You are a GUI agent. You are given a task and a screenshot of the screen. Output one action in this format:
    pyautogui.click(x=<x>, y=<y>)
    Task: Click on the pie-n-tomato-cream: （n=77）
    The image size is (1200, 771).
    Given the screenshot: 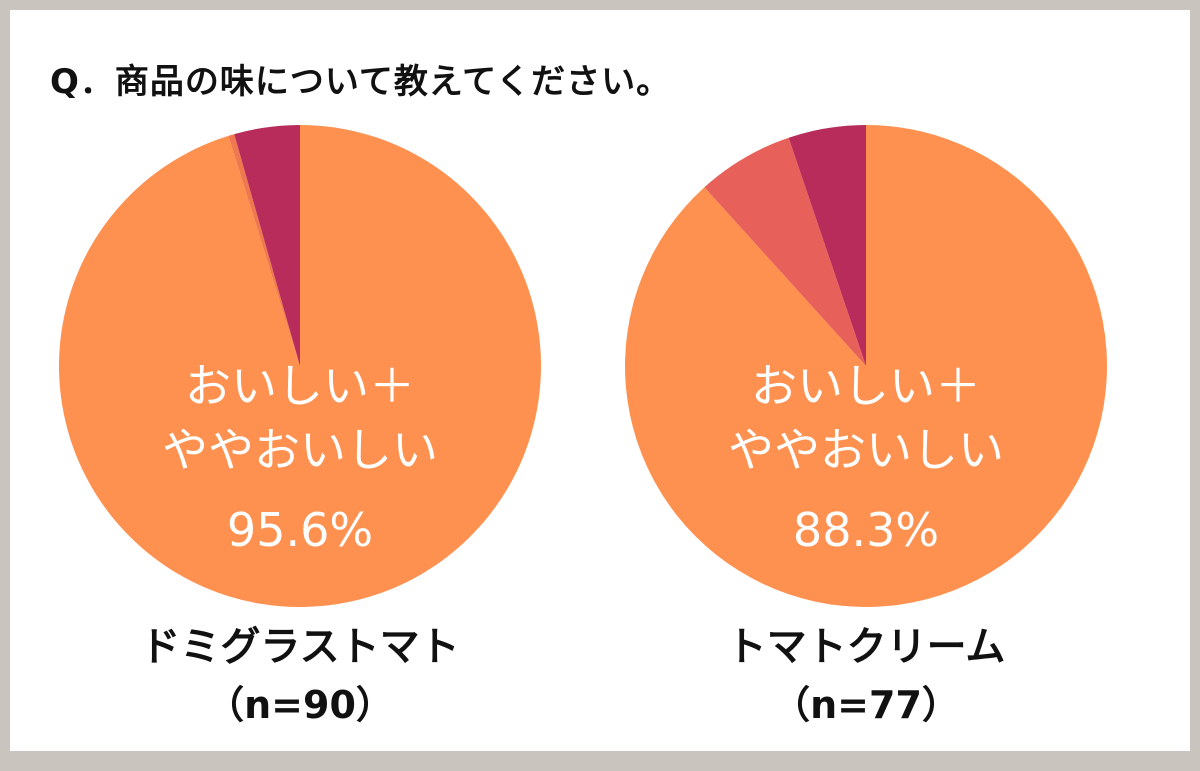 What is the action you would take?
    pyautogui.click(x=866, y=705)
    